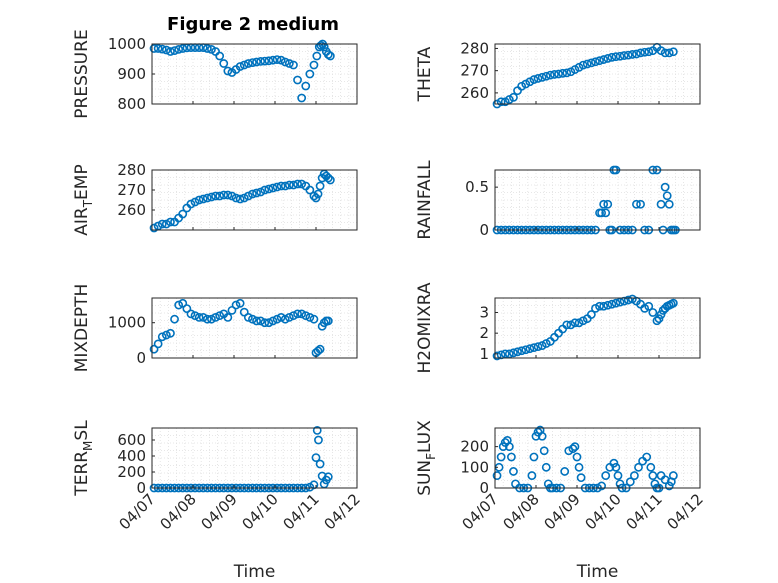 This screenshot has width=778, height=583. I want to click on y-axis-label: MIXDEPTH, so click(82, 328).